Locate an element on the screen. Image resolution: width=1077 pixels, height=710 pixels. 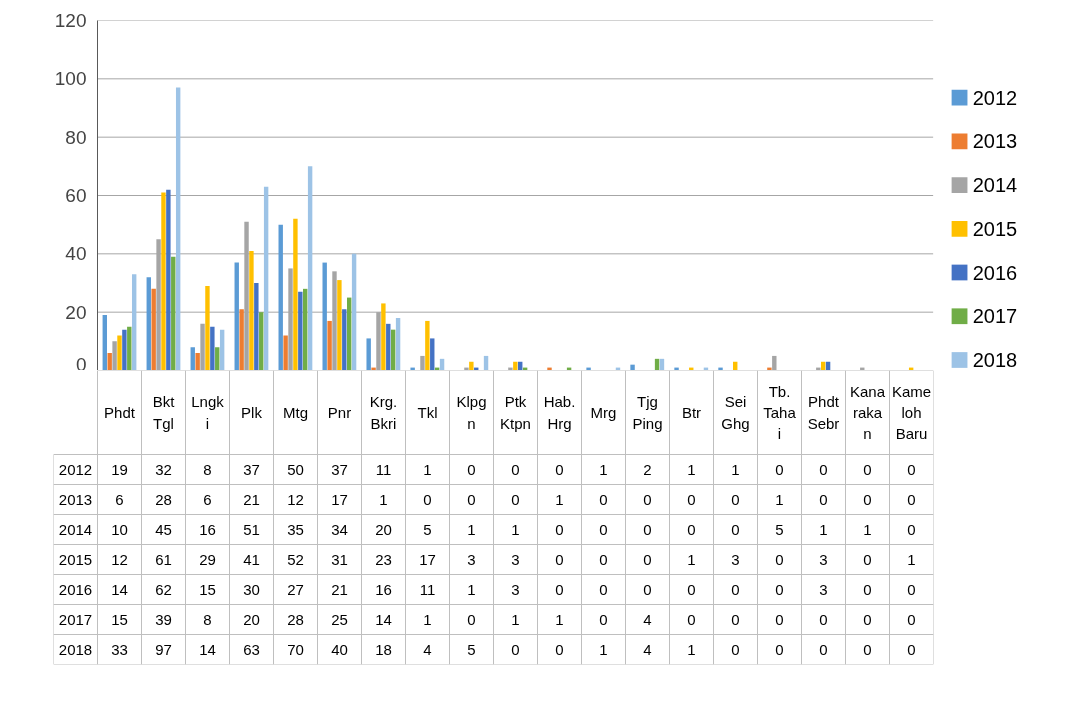
data-label: 50 is located at coordinates (295, 469).